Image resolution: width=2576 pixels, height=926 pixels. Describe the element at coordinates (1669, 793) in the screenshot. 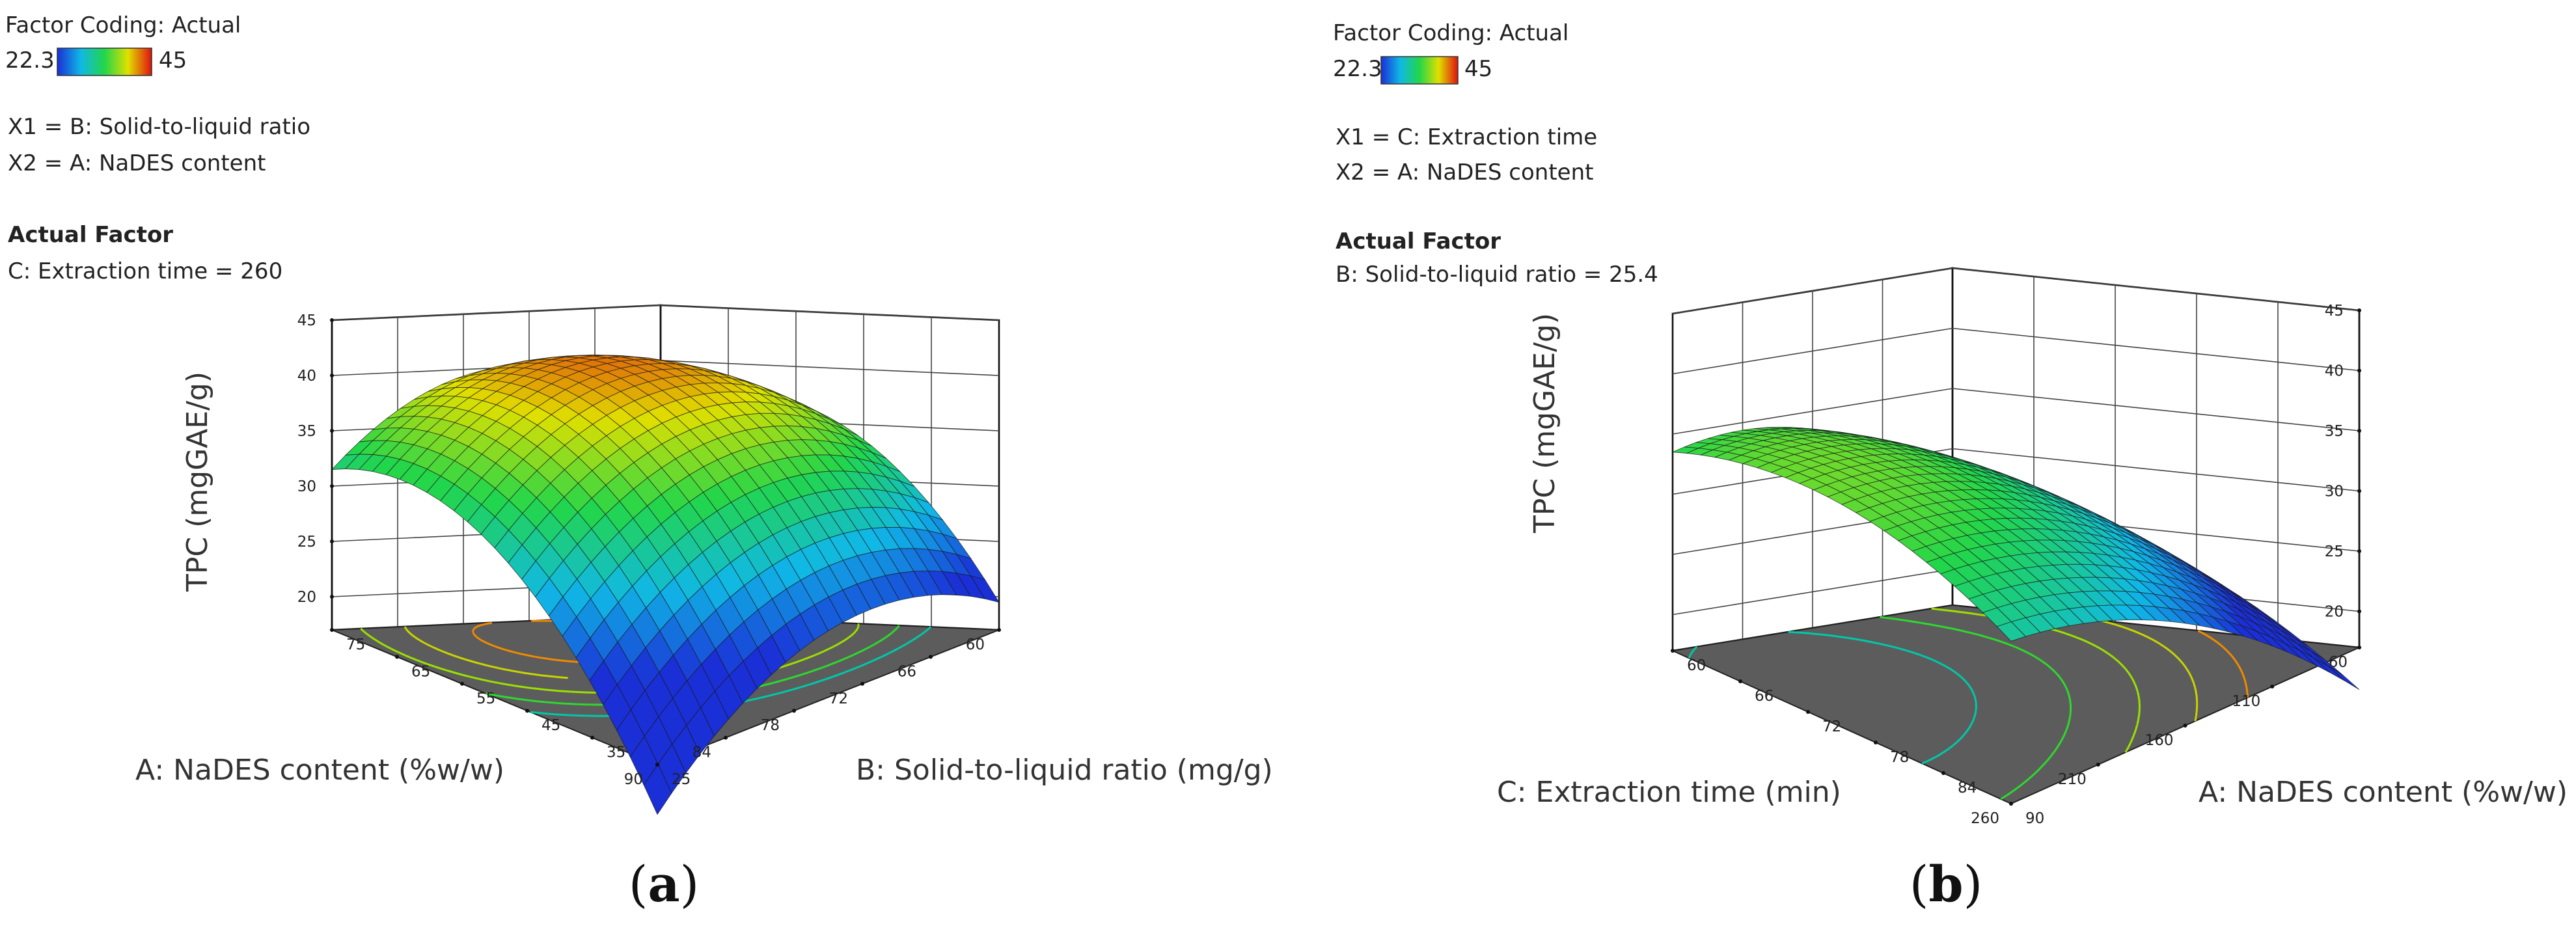

I see `x-axis-title: C: Extraction time (min)` at that location.